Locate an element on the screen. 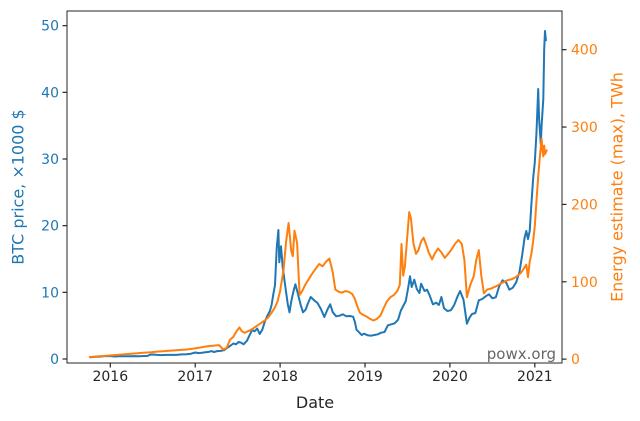 The height and width of the screenshot is (421, 640). x-tick-label: 2017 is located at coordinates (195, 377).